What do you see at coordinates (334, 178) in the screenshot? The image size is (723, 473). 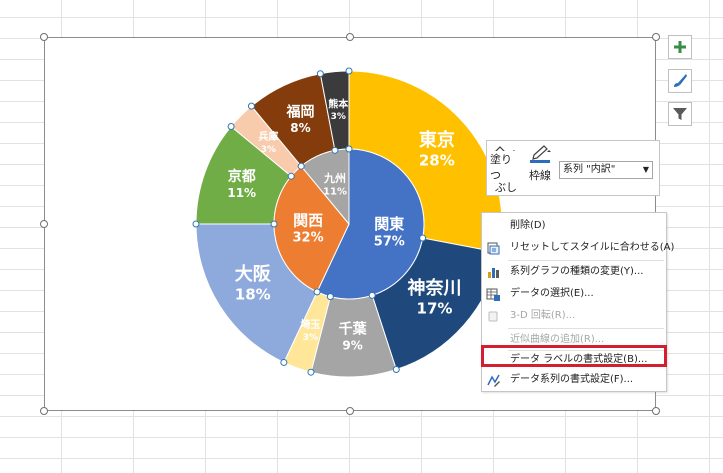 I see `inner-slice-label-2: 九州` at bounding box center [334, 178].